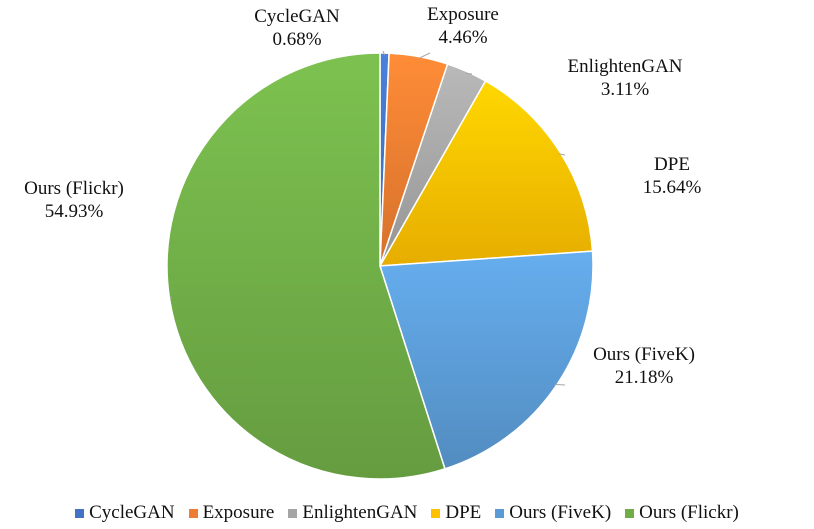 This screenshot has height=529, width=814. Describe the element at coordinates (462, 37) in the screenshot. I see `data-label-value-exposure: 4.46%` at that location.